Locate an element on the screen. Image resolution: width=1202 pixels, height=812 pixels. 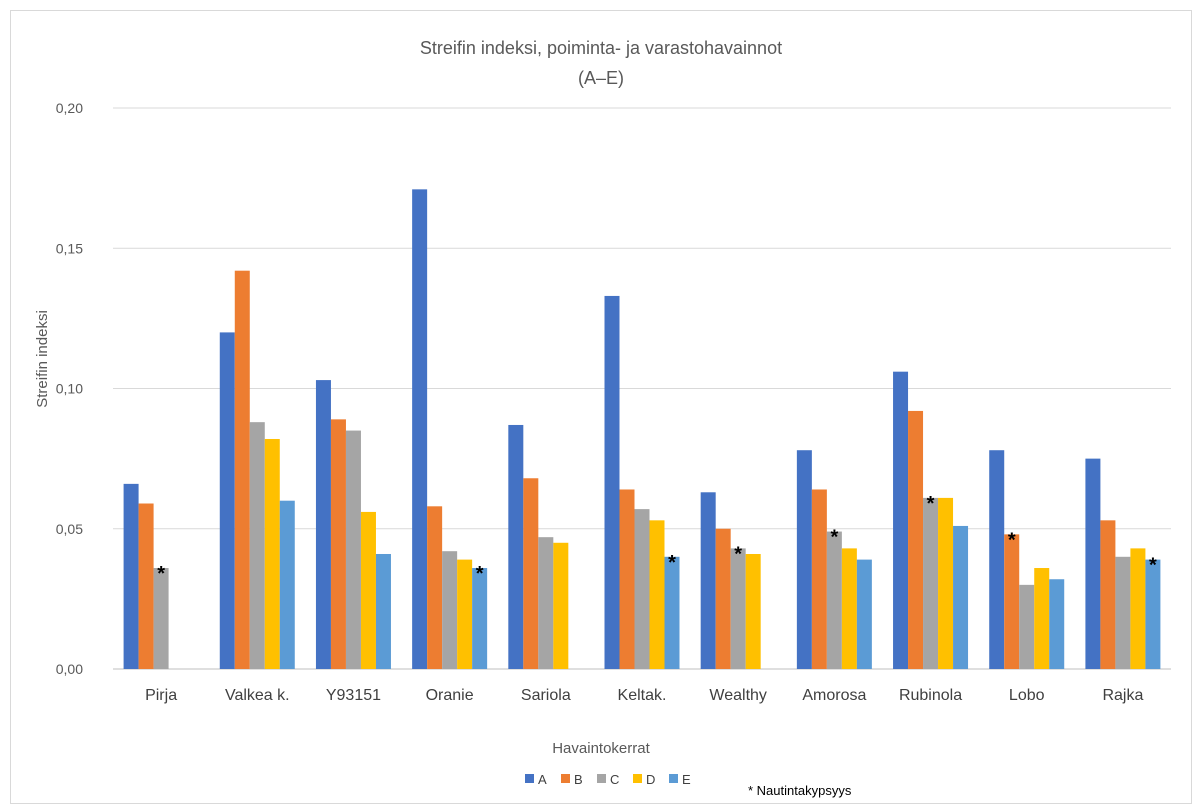
bar-keltak-b is located at coordinates (627, 579).